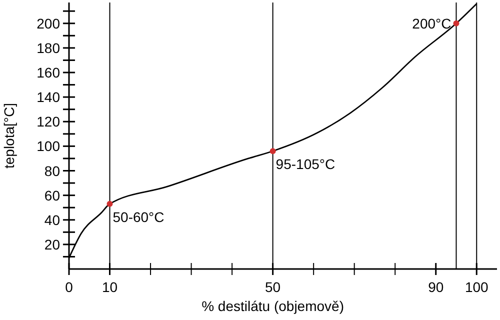  Describe the element at coordinates (138, 216) in the screenshot. I see `annotation: 50-60°C` at that location.